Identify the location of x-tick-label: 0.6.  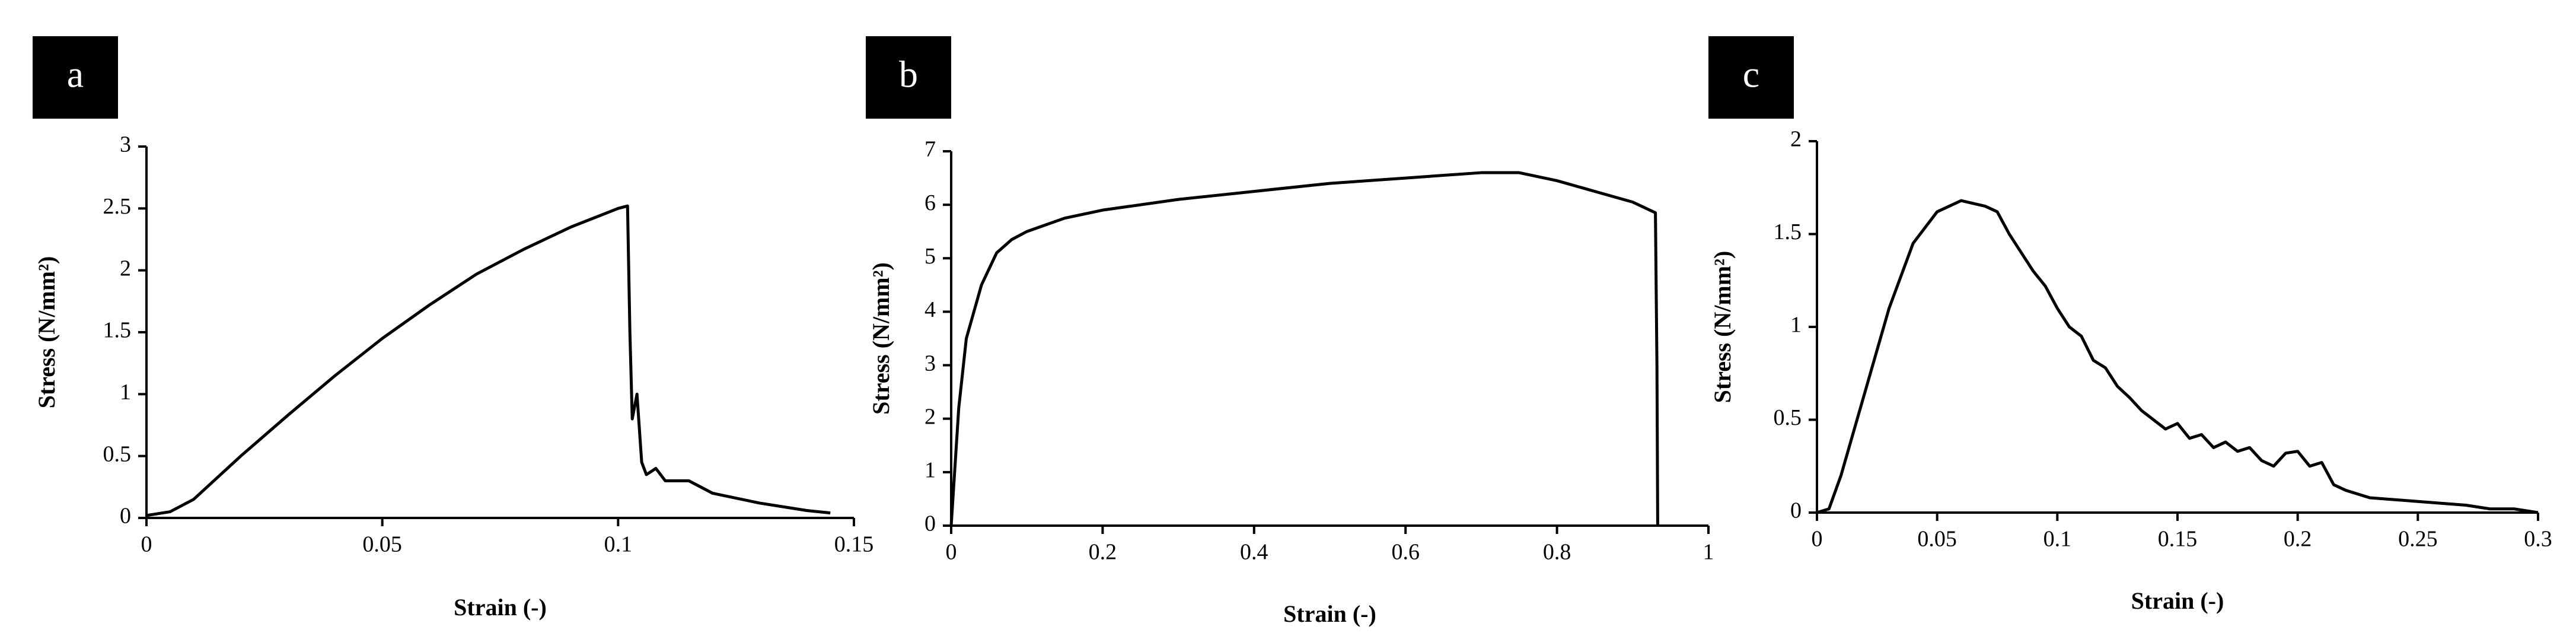
(1405, 552).